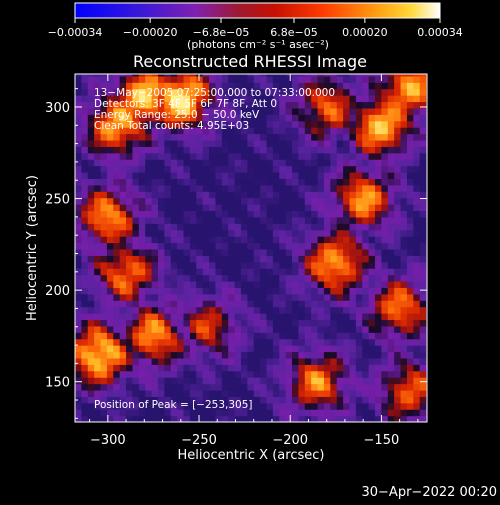  What do you see at coordinates (57, 200) in the screenshot?
I see `y-tick-label: 250` at bounding box center [57, 200].